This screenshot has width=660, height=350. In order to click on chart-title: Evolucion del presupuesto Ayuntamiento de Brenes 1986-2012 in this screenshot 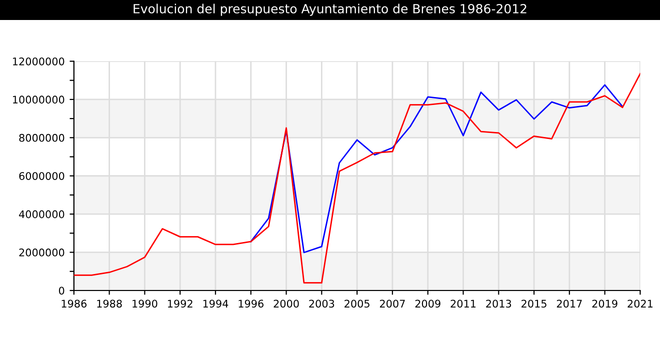, I will do `click(330, 10)`.